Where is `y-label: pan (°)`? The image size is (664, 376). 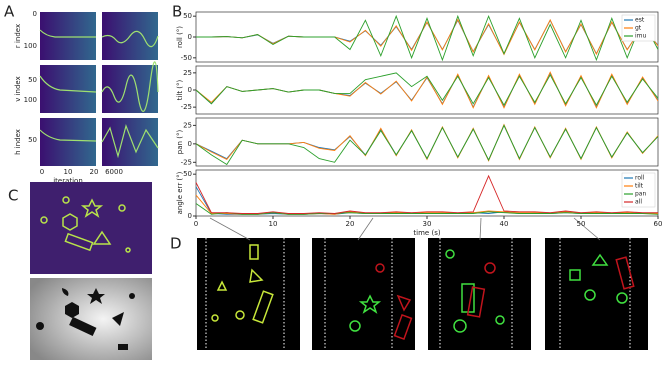 y-label: pan (°) is located at coordinates (180, 142).